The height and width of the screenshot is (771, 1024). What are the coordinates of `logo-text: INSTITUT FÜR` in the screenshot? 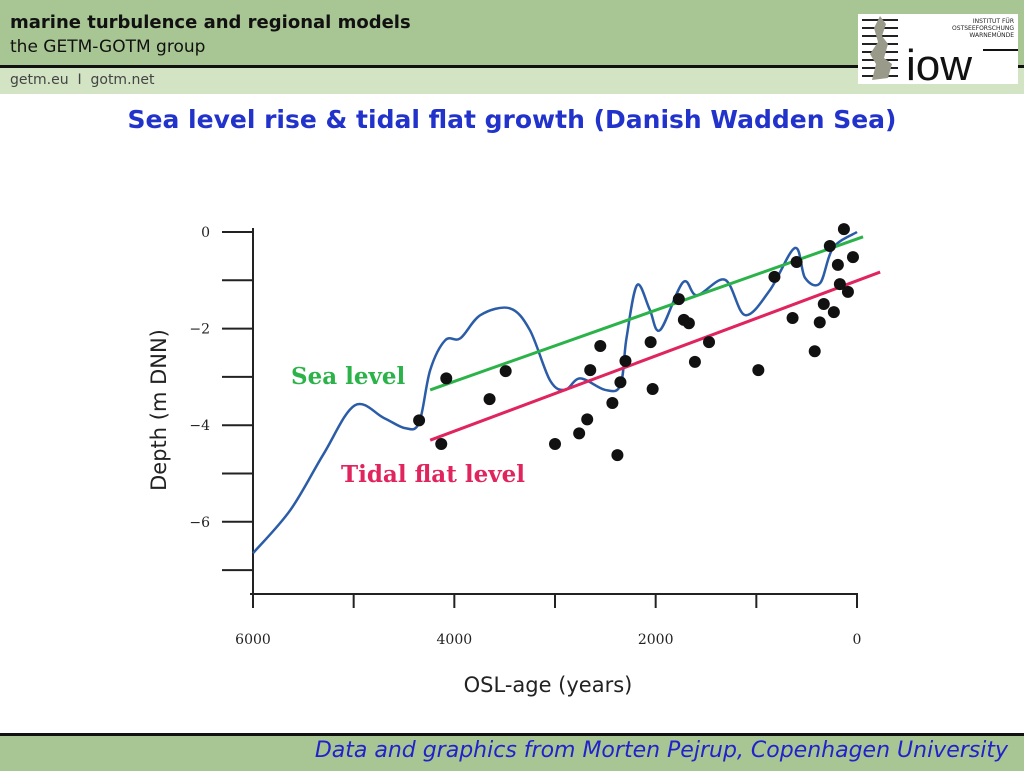 It's located at (993, 21).